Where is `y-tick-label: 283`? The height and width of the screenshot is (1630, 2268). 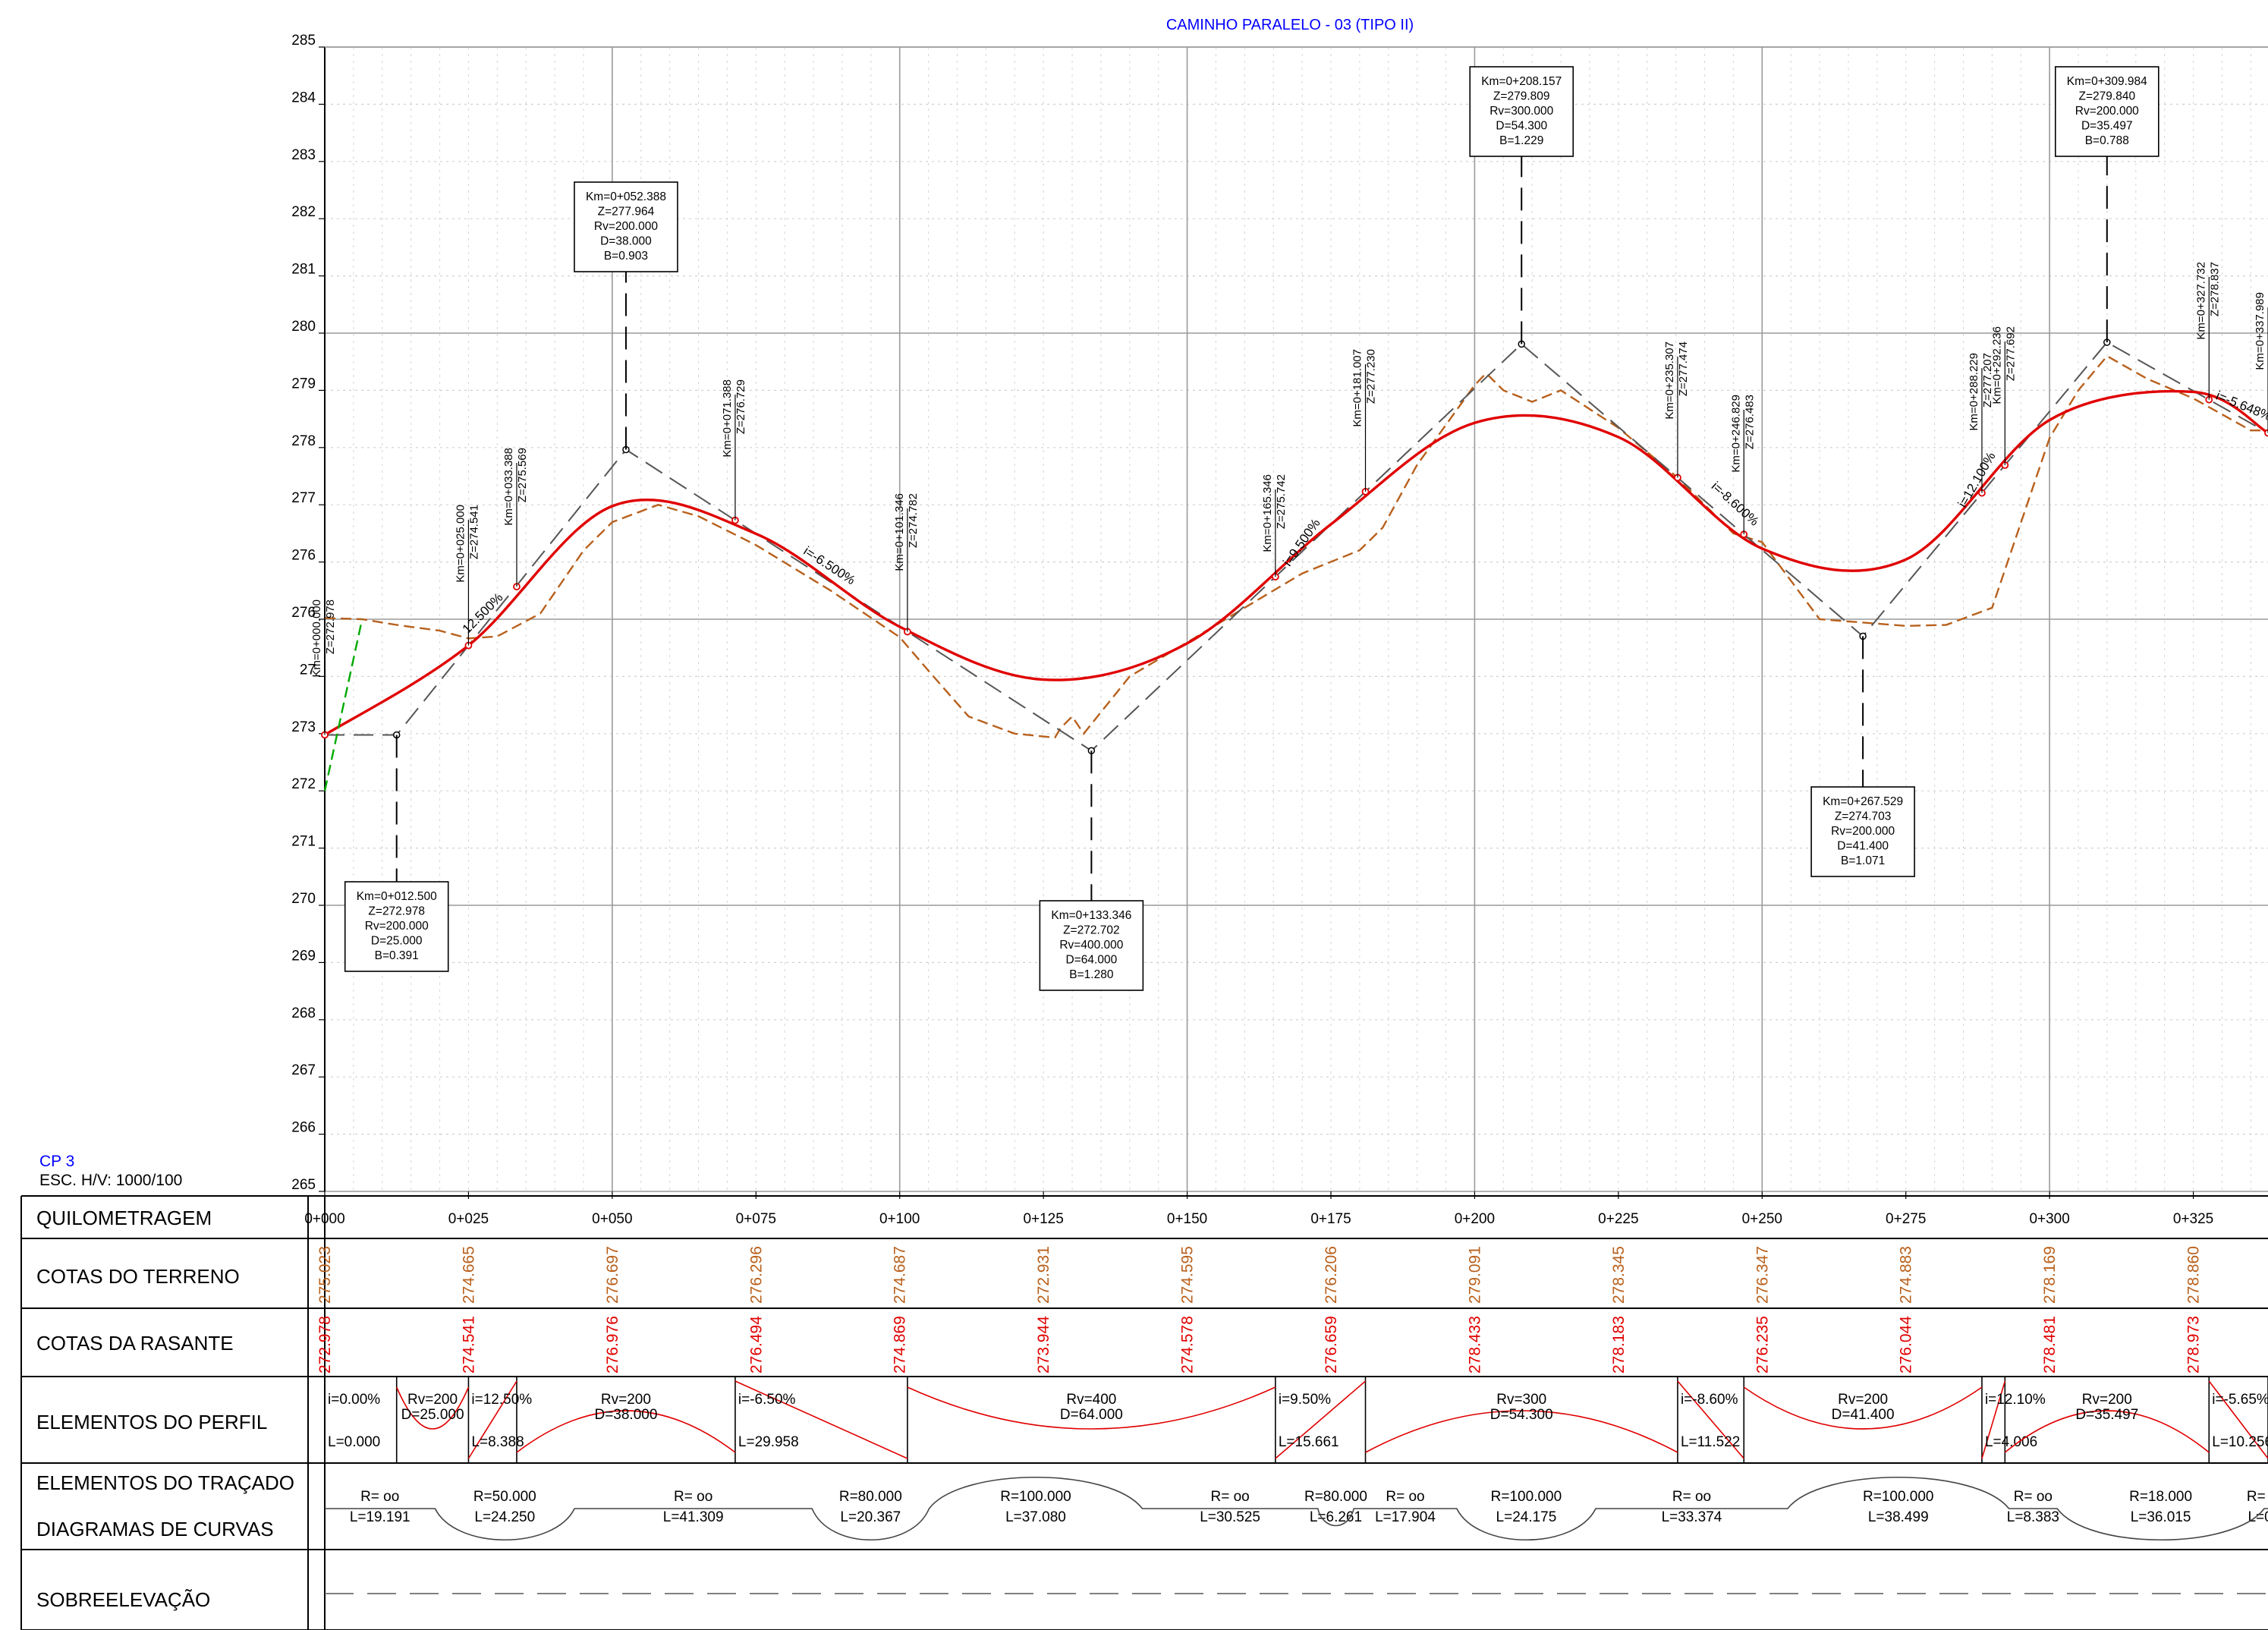 y-tick-label: 283 is located at coordinates (303, 155).